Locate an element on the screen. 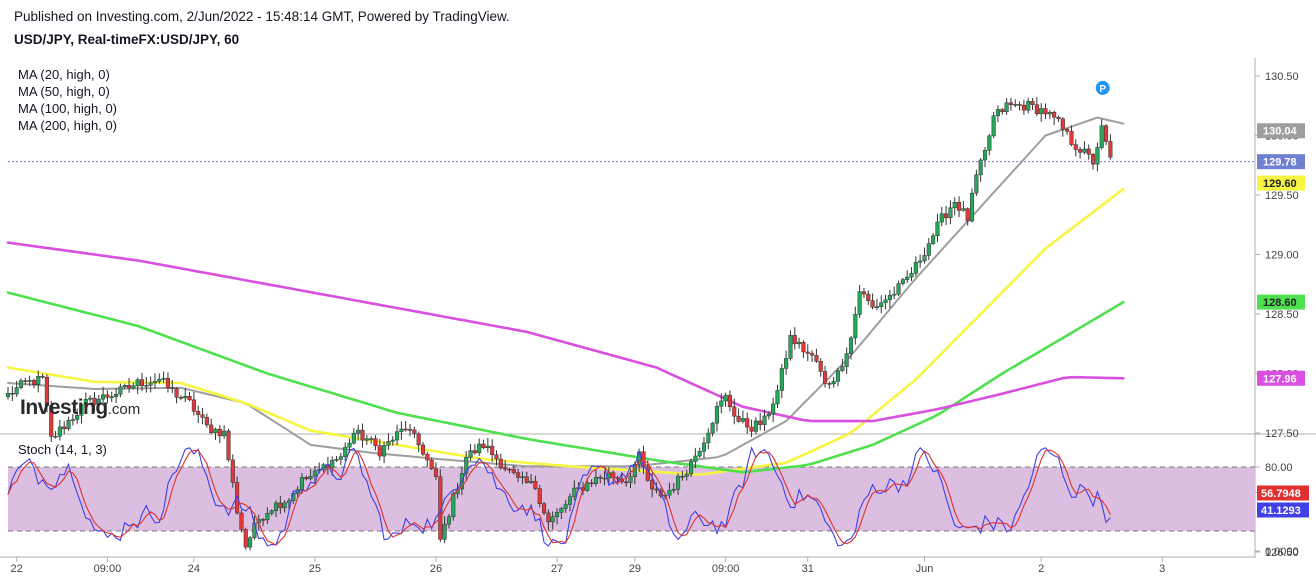 Image resolution: width=1316 pixels, height=580 pixels. p-marker-icon is located at coordinates (1102, 87).